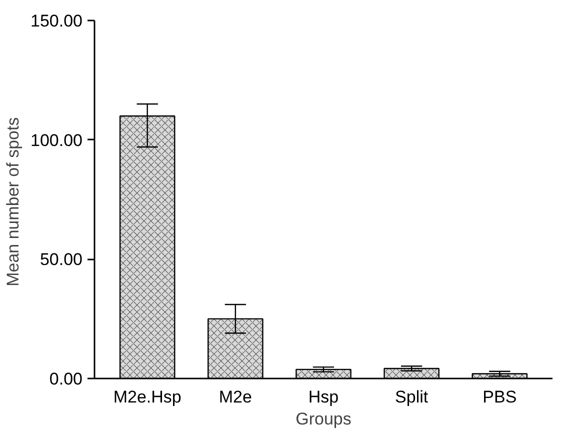 The width and height of the screenshot is (572, 431). Describe the element at coordinates (56, 140) in the screenshot. I see `y-tick-label: 100.00` at that location.